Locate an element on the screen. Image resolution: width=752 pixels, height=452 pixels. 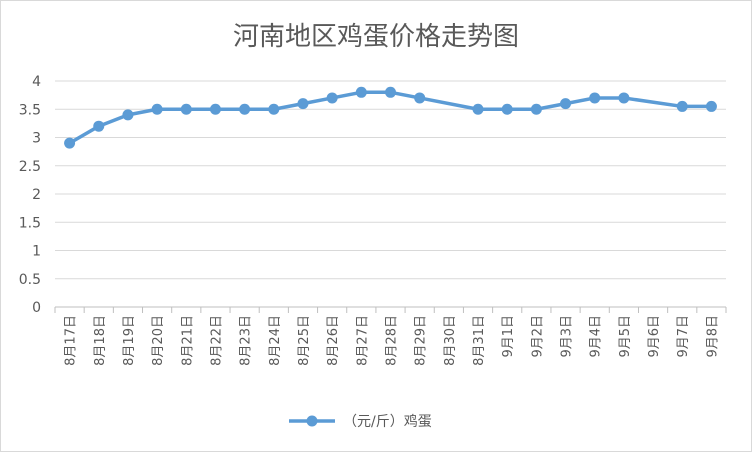
series-group is located at coordinates (390, 117).